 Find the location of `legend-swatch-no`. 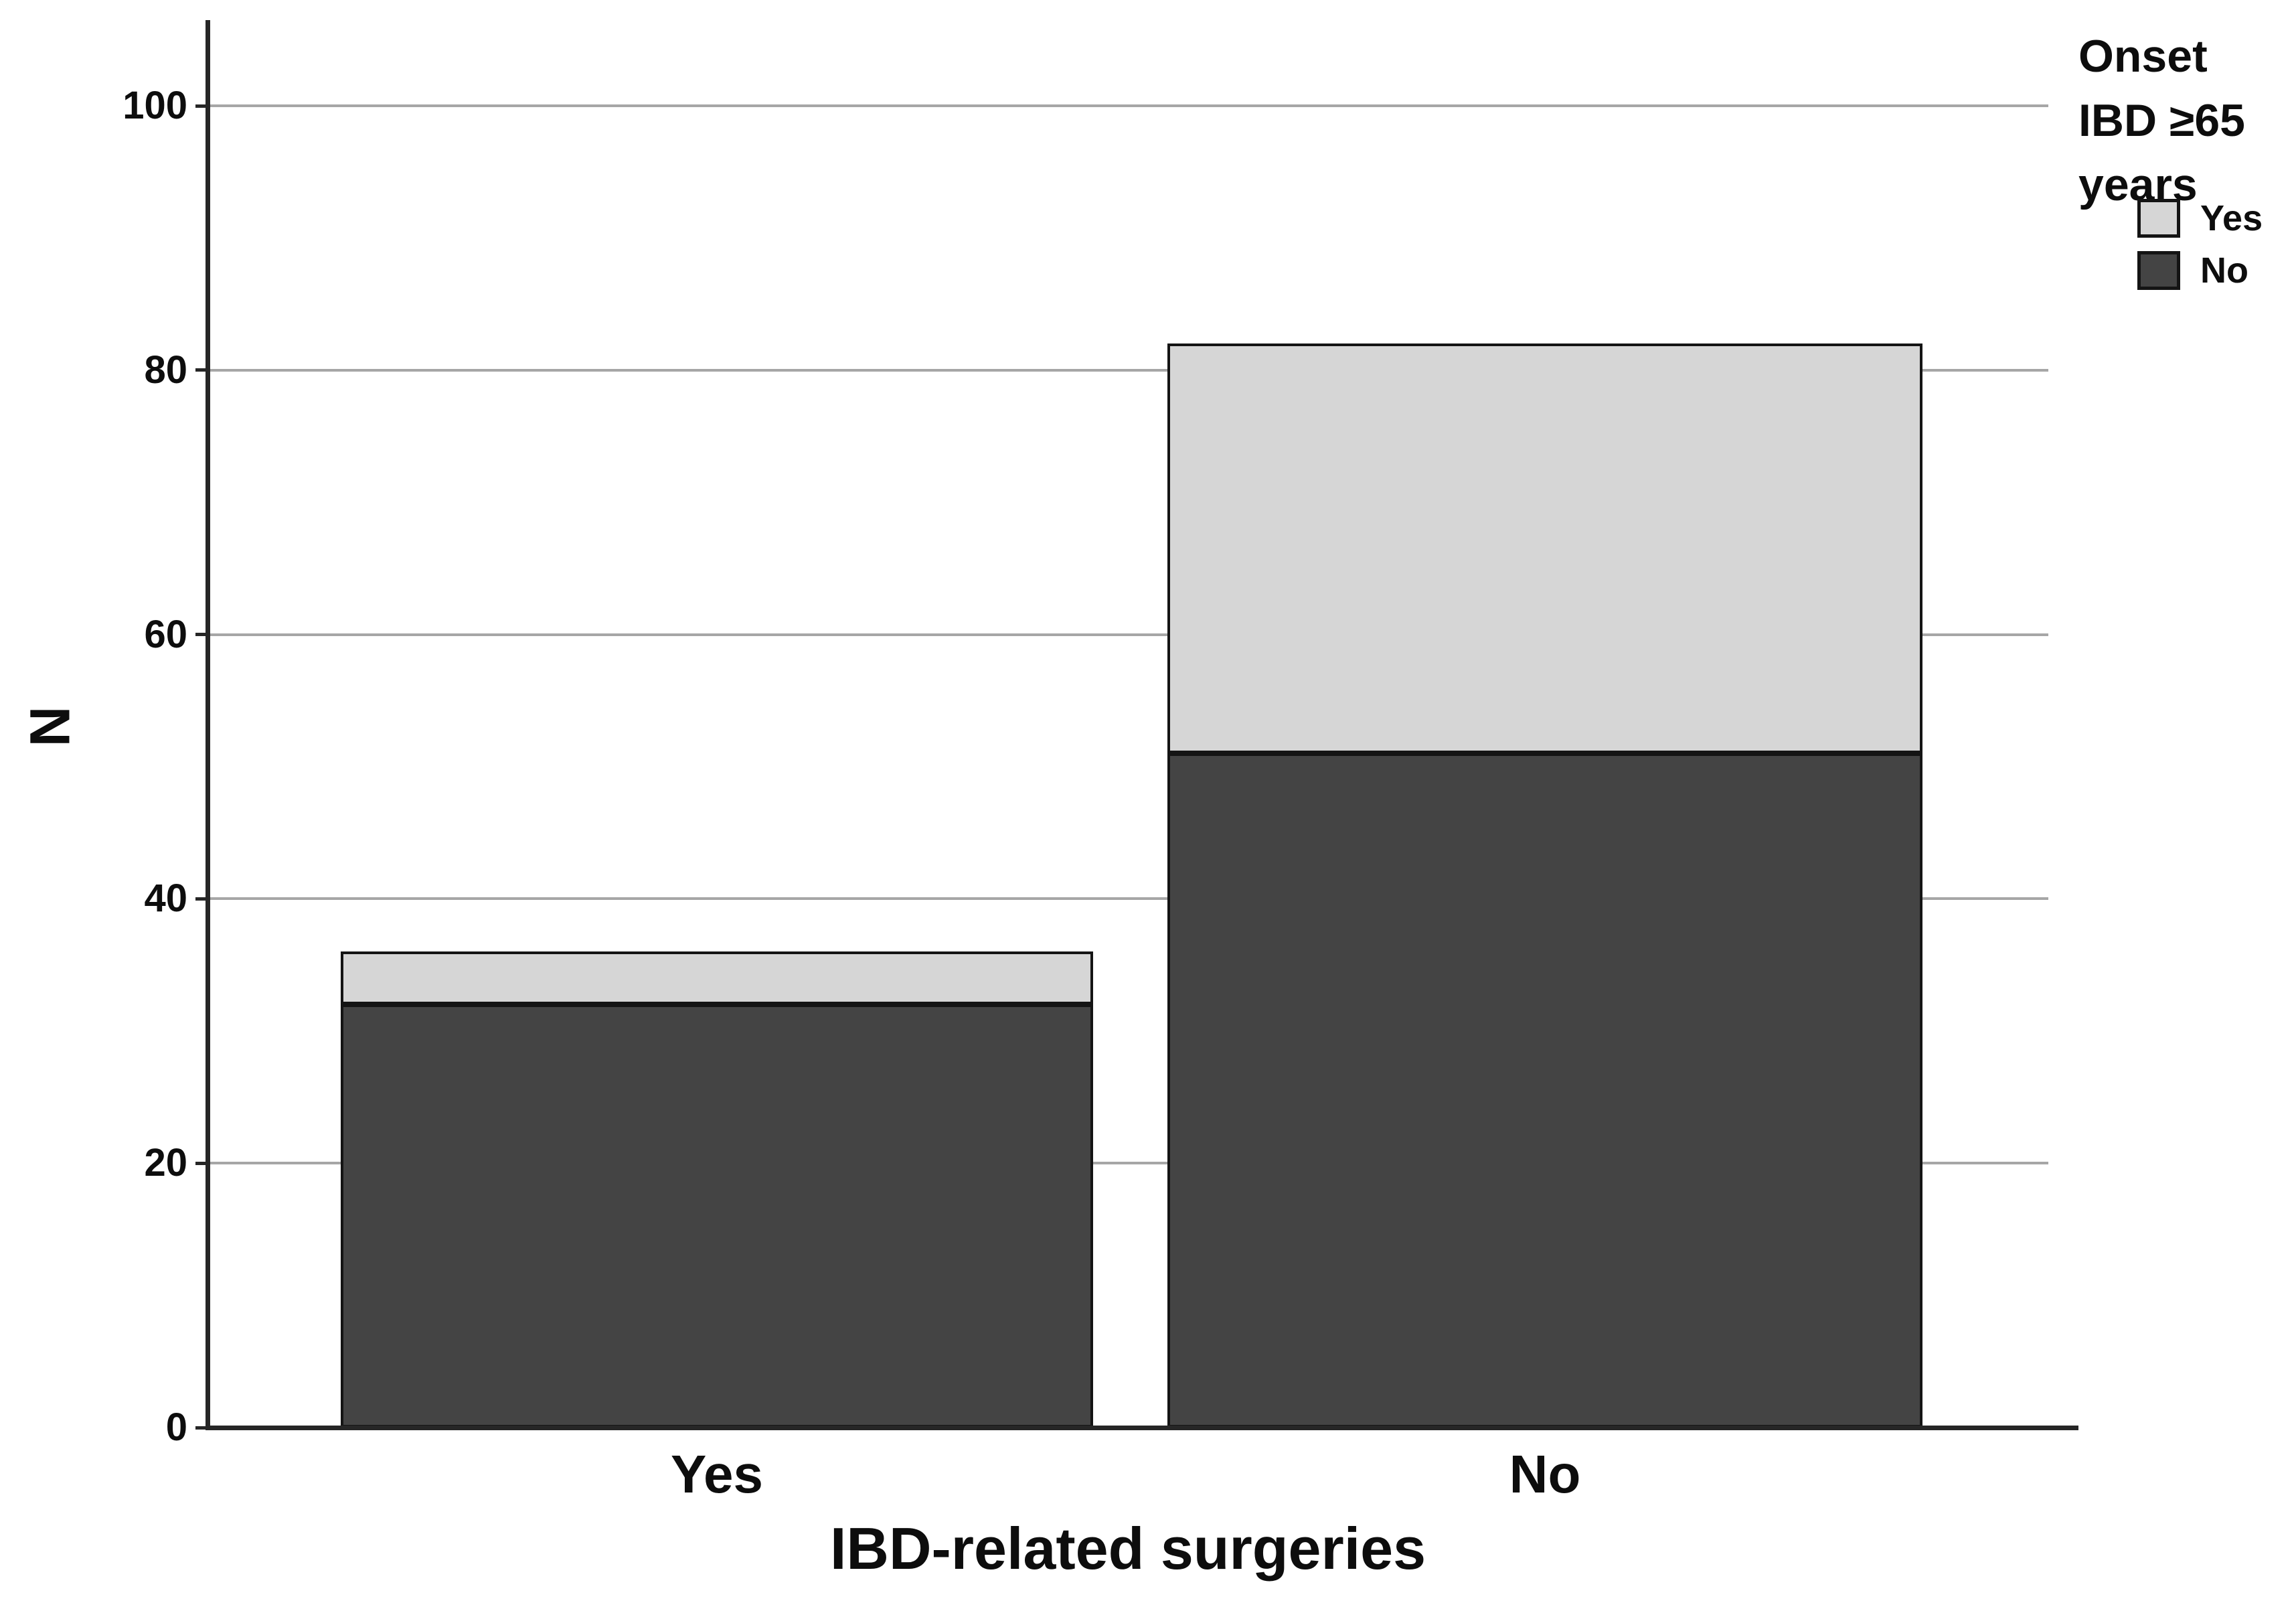

legend-swatch-no is located at coordinates (2158, 270).